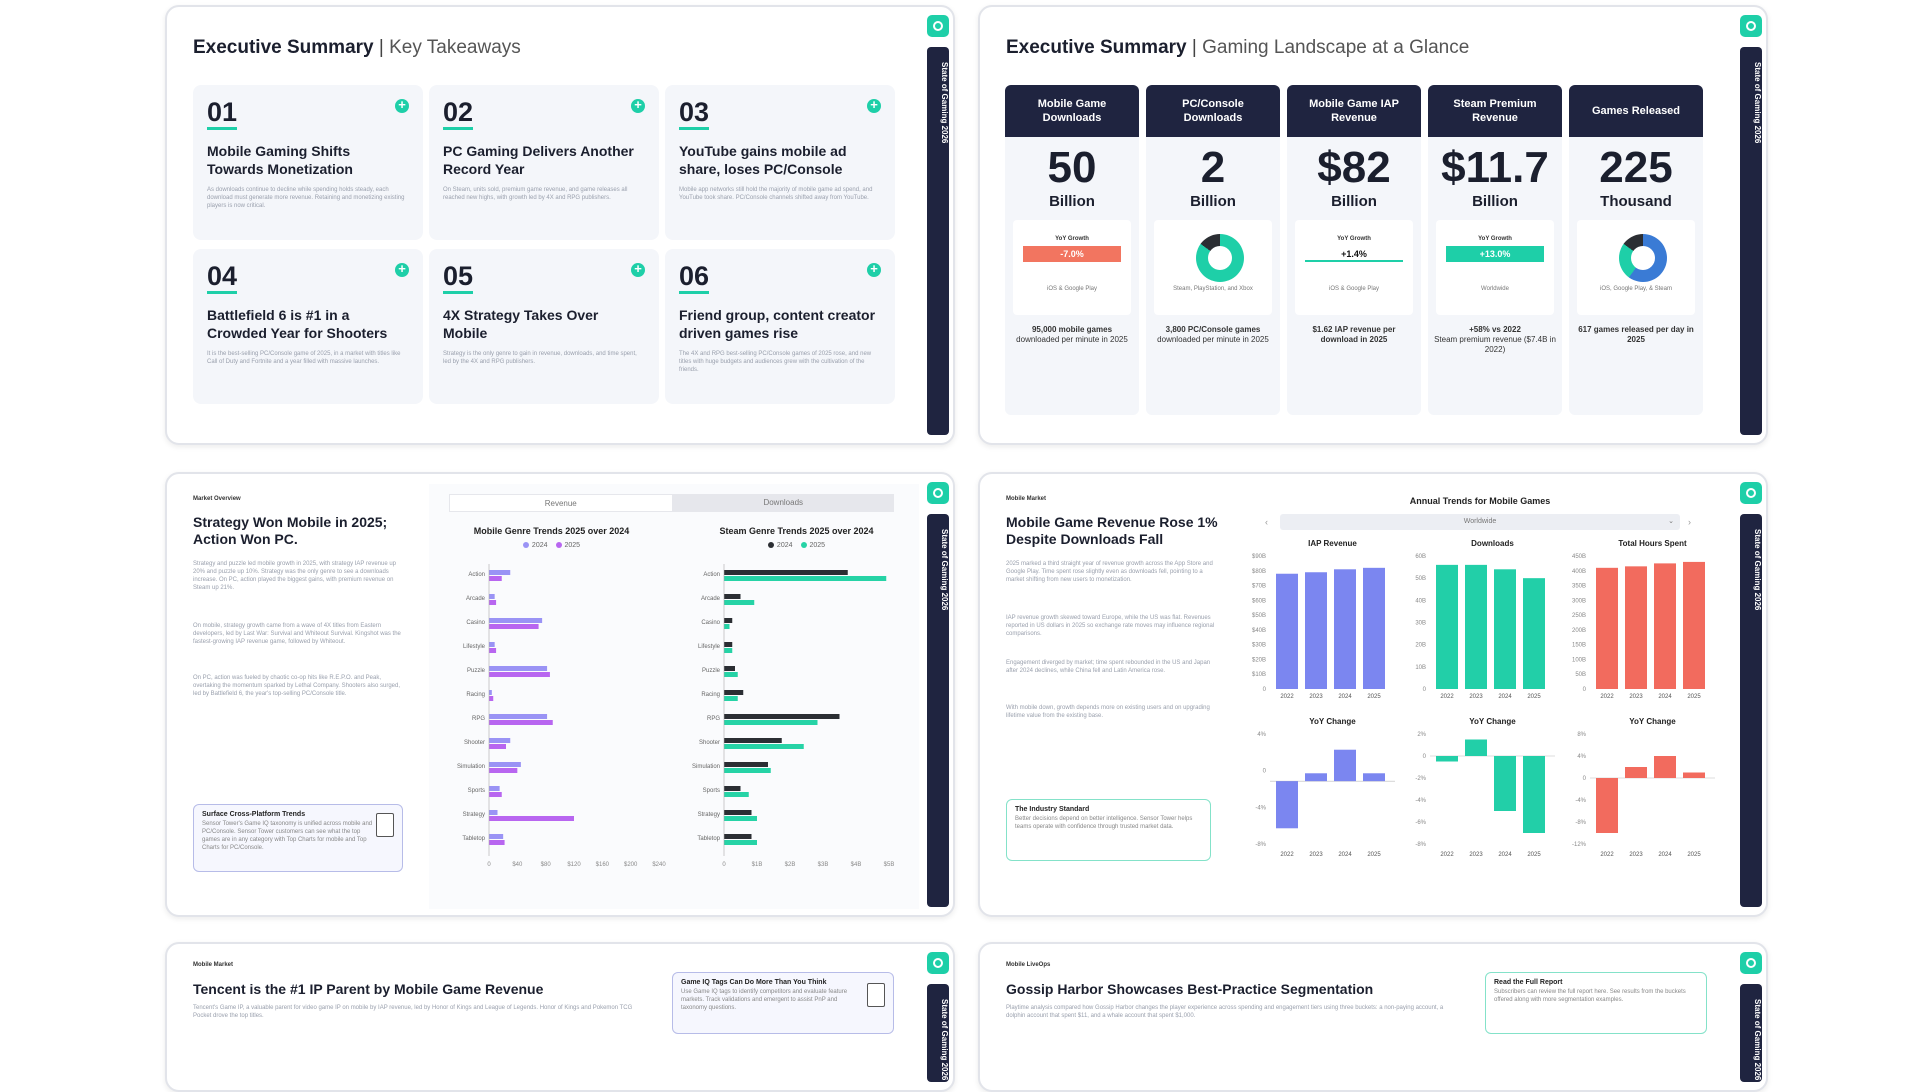  What do you see at coordinates (1579, 616) in the screenshot?
I see `tick-label: 250B` at bounding box center [1579, 616].